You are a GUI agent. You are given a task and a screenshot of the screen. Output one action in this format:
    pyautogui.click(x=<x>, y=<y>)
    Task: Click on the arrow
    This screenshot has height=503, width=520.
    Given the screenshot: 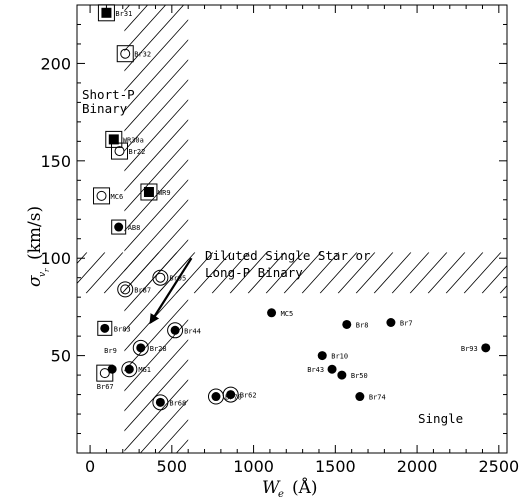 What is the action you would take?
    pyautogui.click(x=171, y=291)
    